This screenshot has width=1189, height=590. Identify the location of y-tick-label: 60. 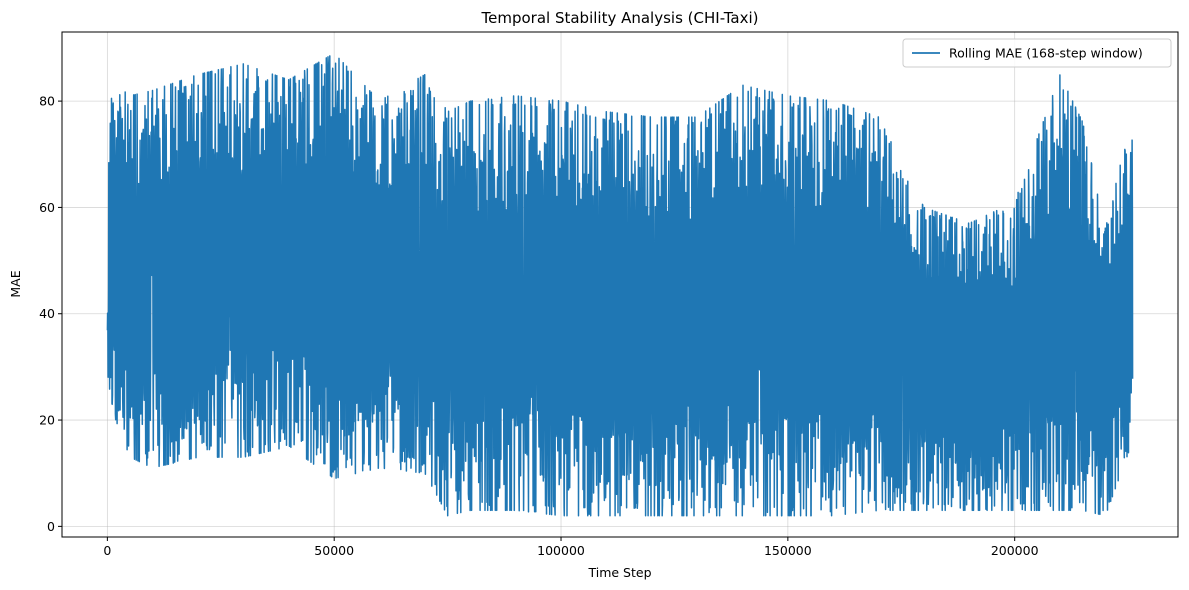
(47, 207).